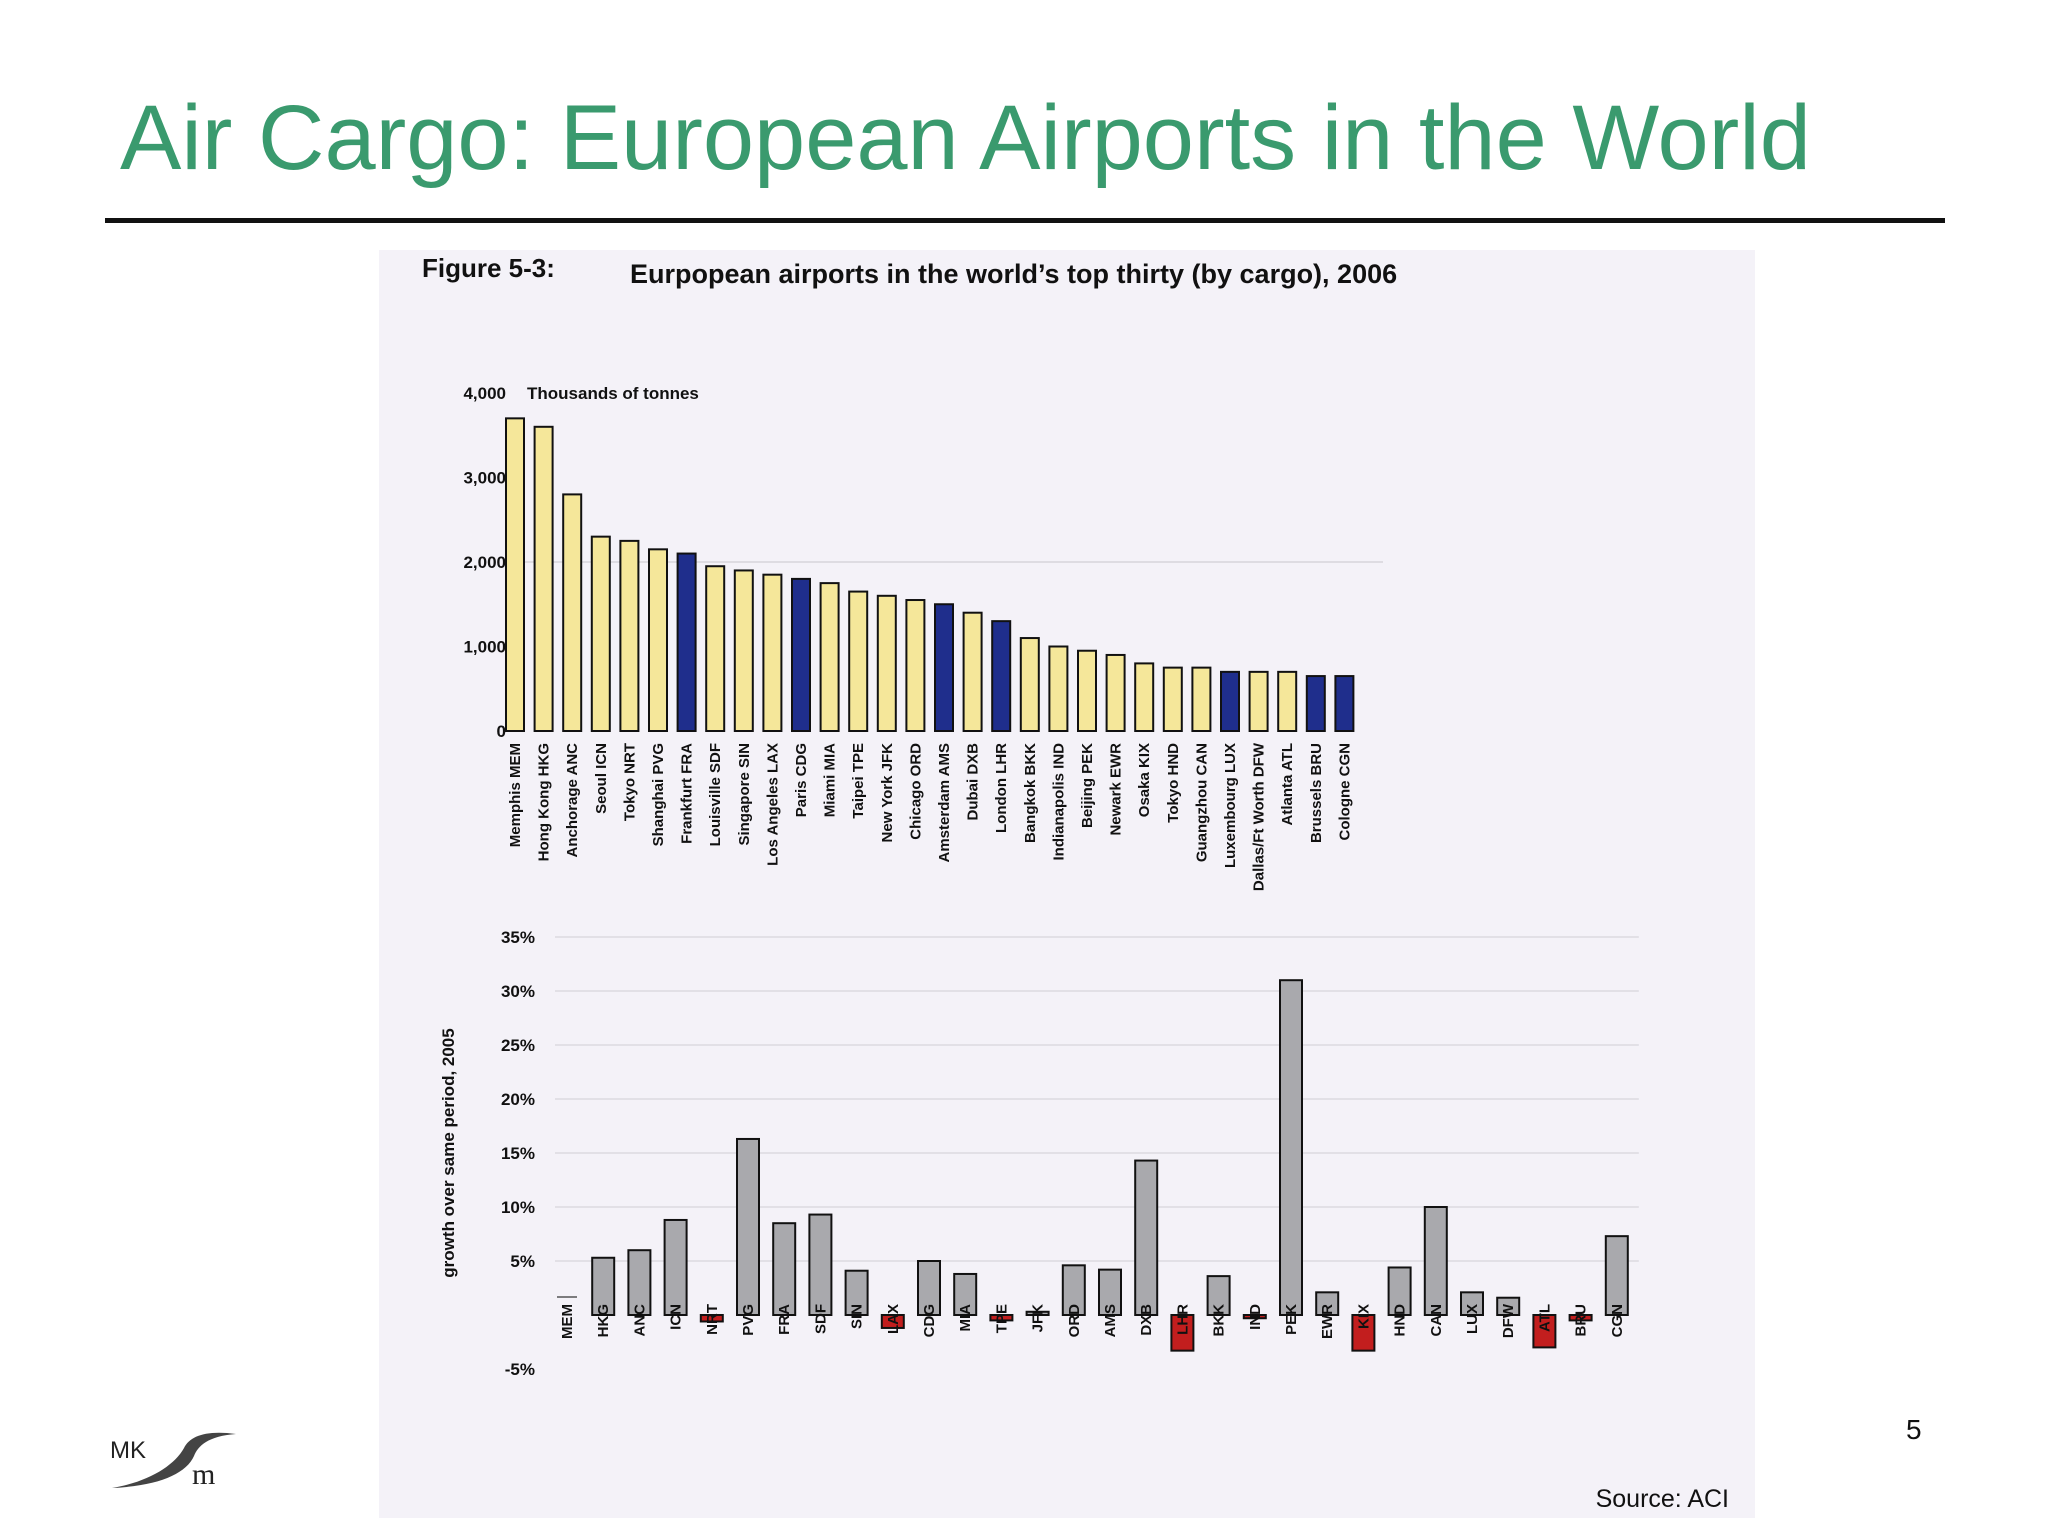 The image size is (2048, 1536). Describe the element at coordinates (744, 794) in the screenshot. I see `x-category-label: Singapore SIN` at that location.